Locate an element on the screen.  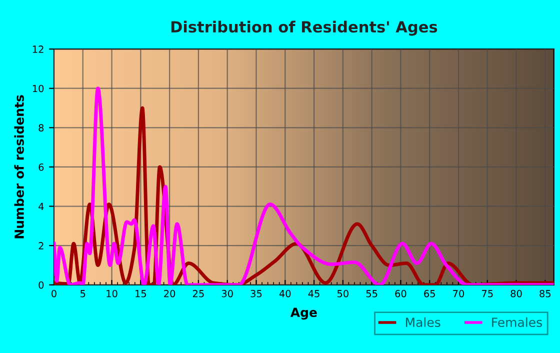
legend-label: Females is located at coordinates (517, 322).